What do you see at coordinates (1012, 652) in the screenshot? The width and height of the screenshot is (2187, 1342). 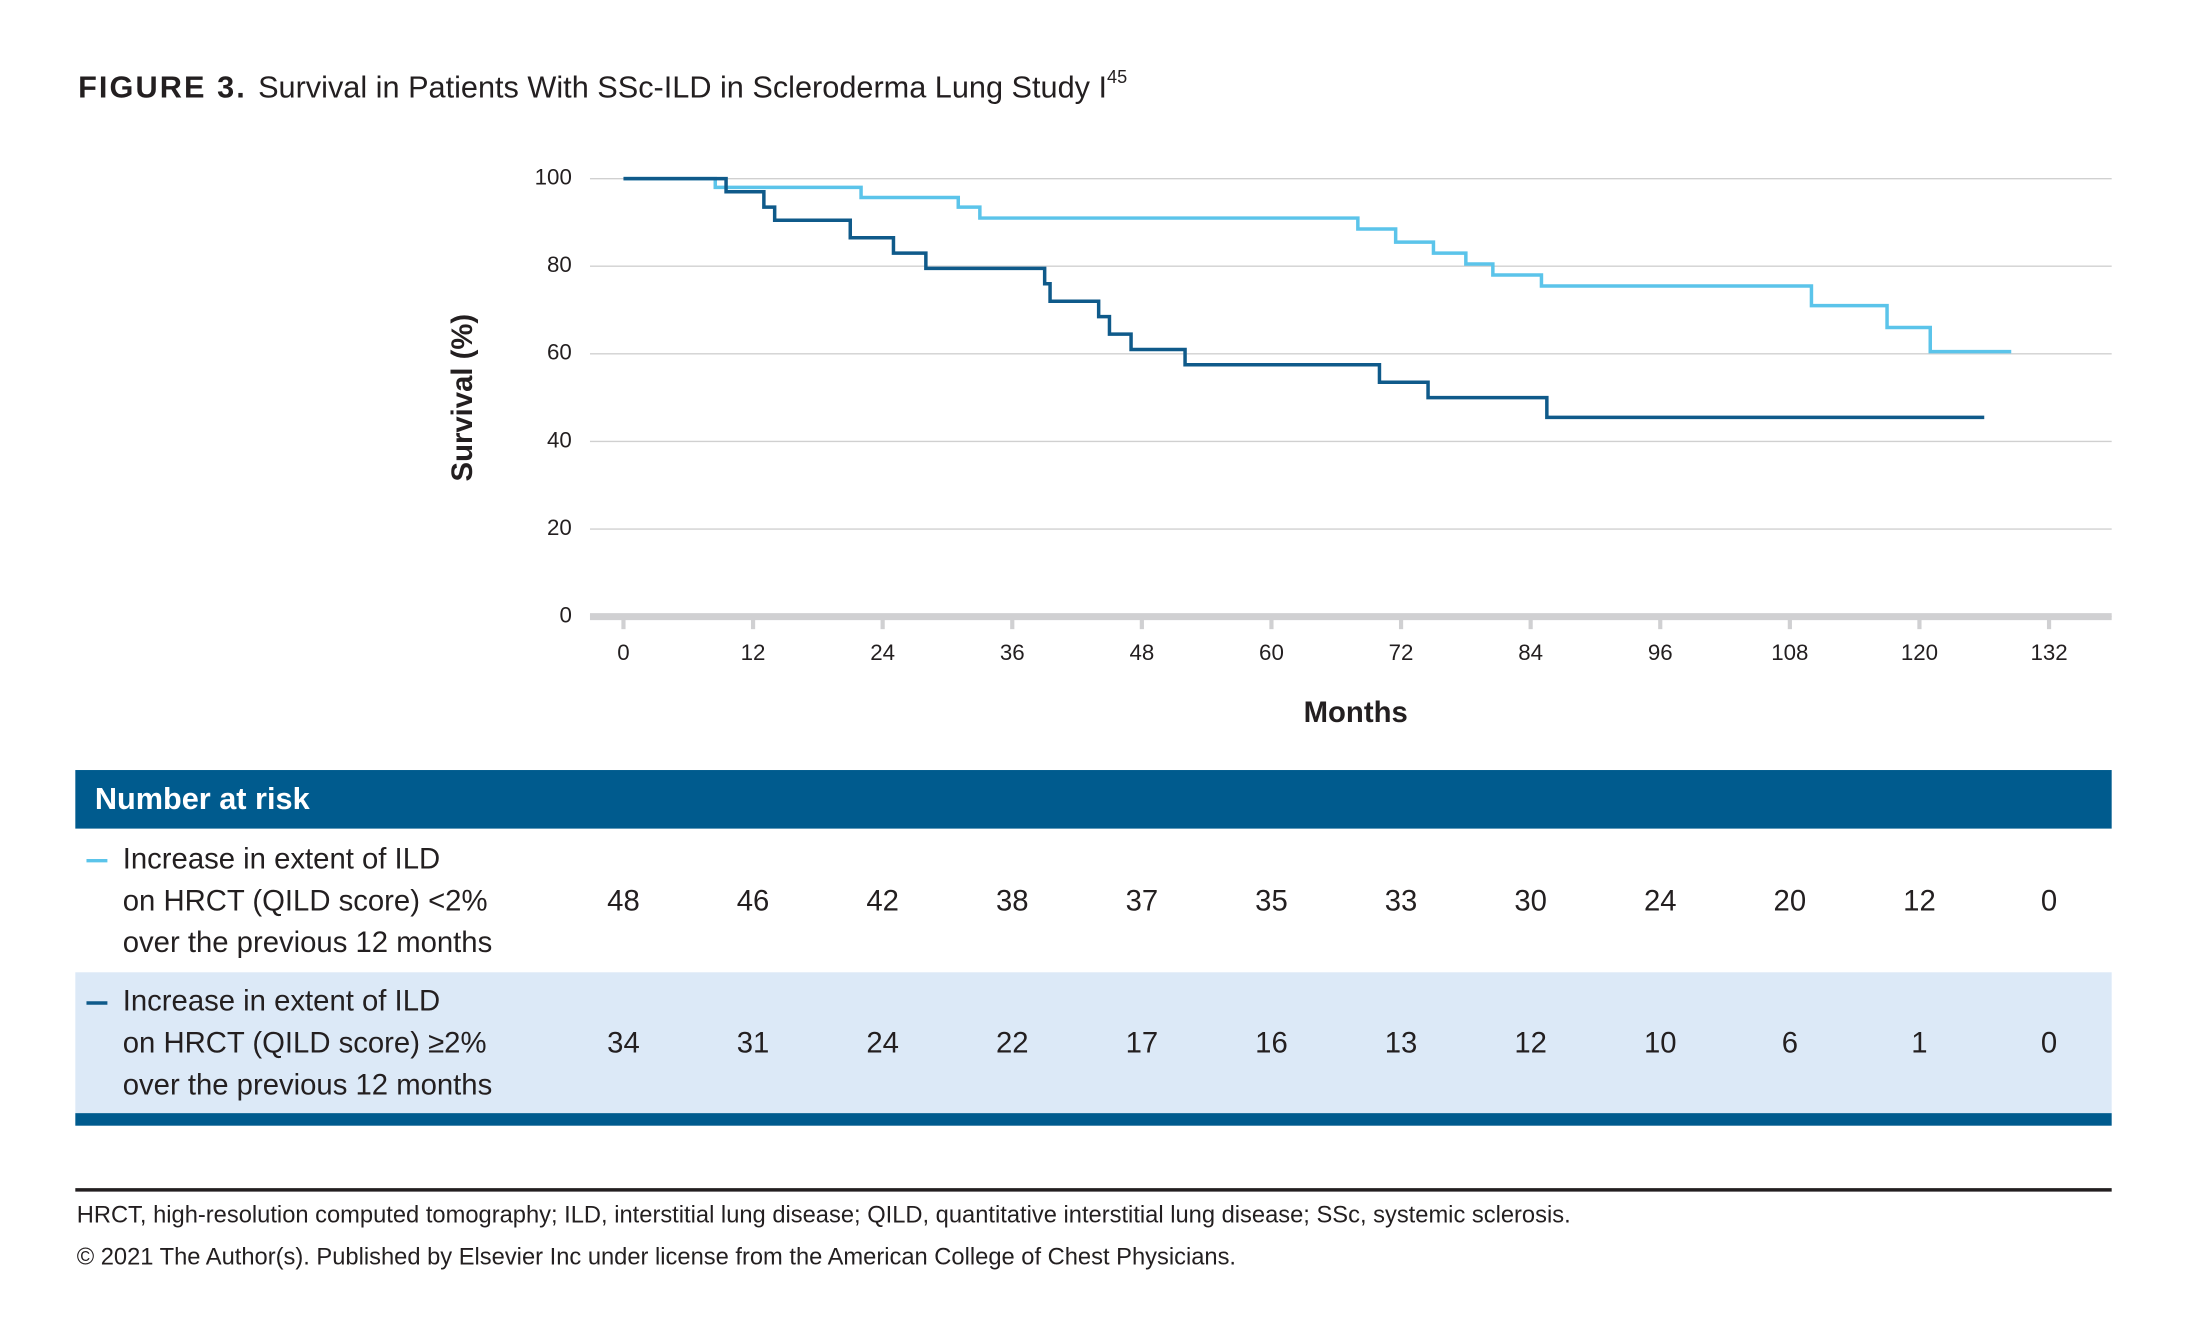 I see `x-tick-label: 36` at bounding box center [1012, 652].